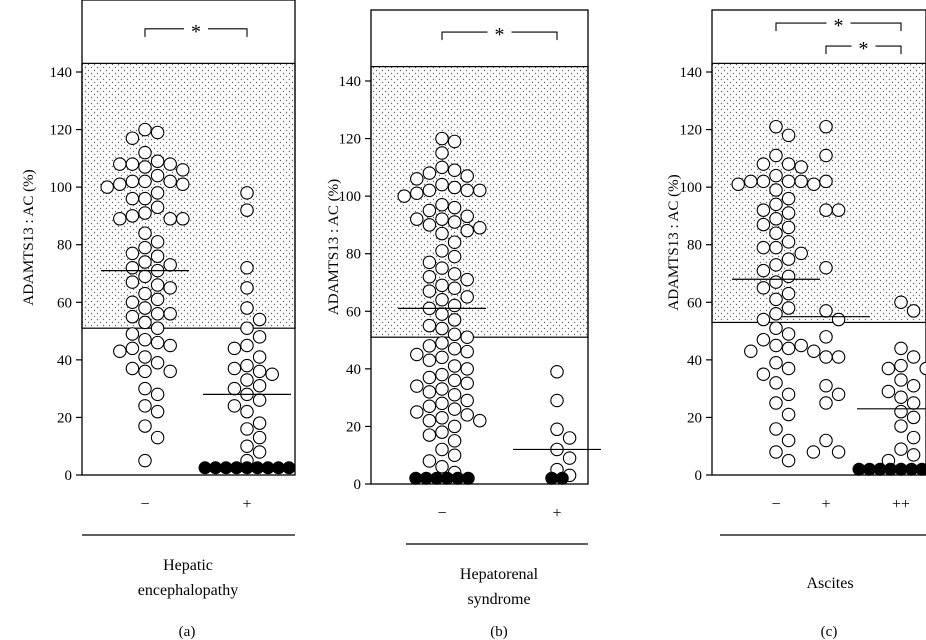 The image size is (926, 640). I want to click on y-tick-label: 120, so click(61, 131).